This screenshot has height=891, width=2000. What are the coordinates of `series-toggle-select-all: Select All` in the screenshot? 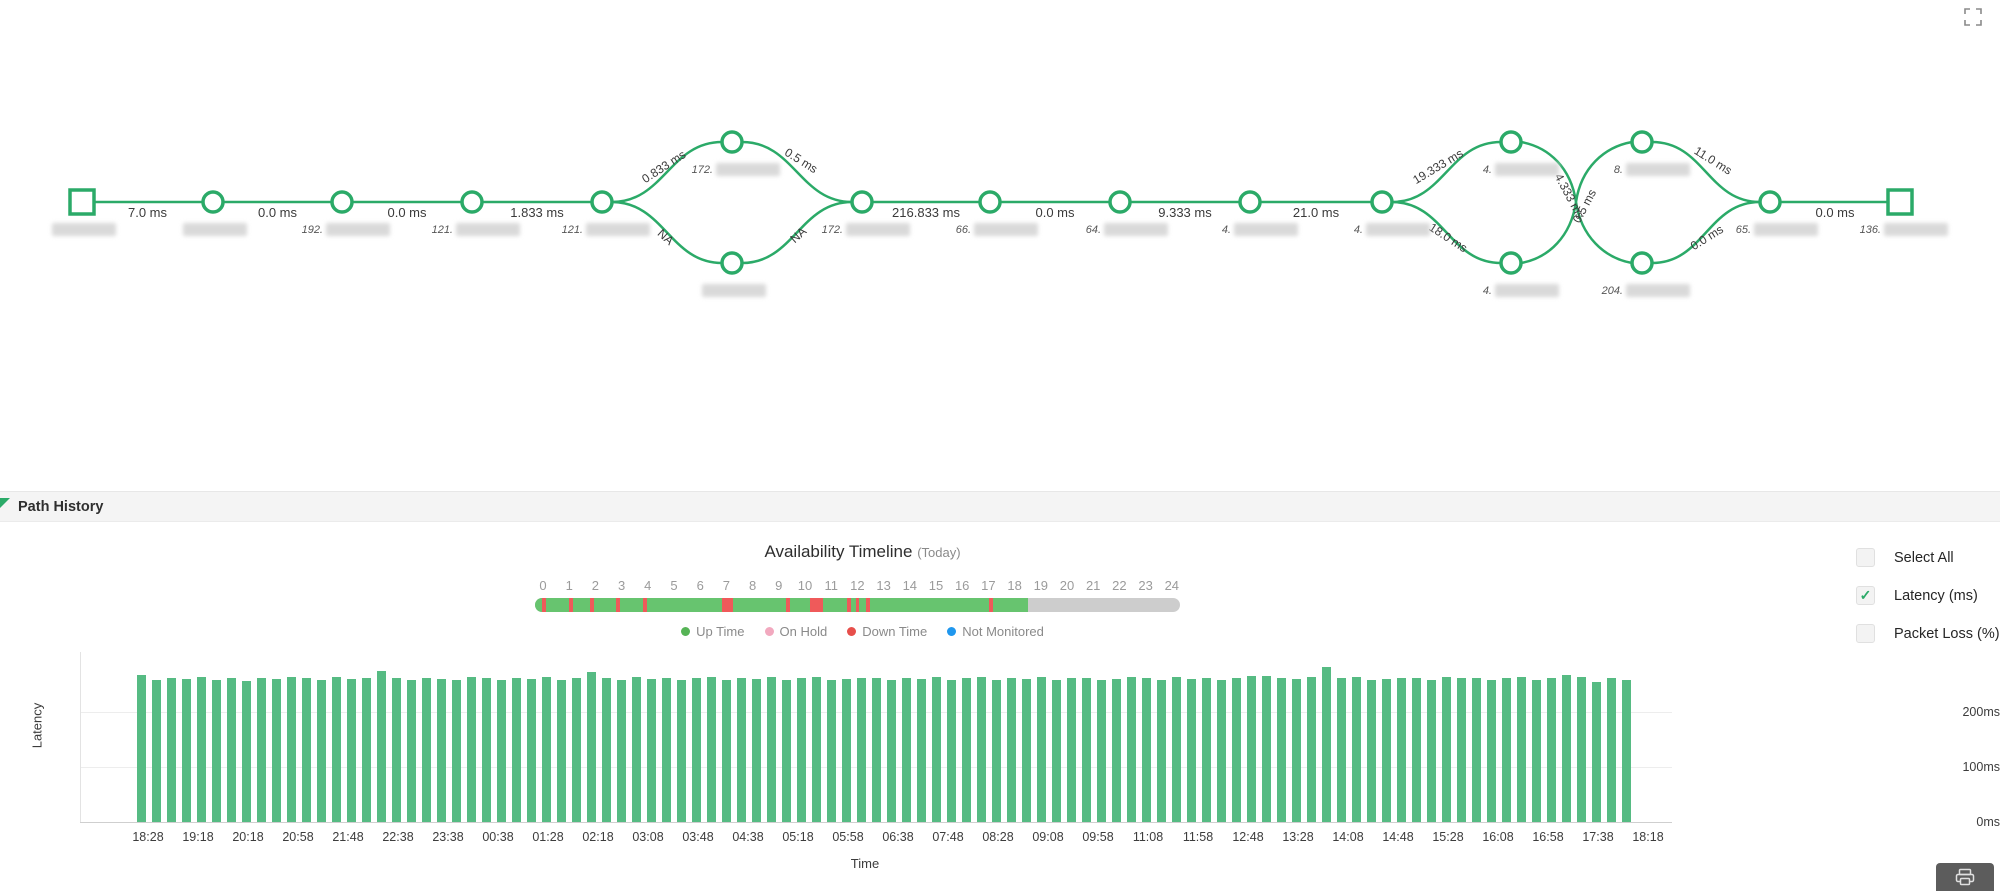 It's located at (1905, 557).